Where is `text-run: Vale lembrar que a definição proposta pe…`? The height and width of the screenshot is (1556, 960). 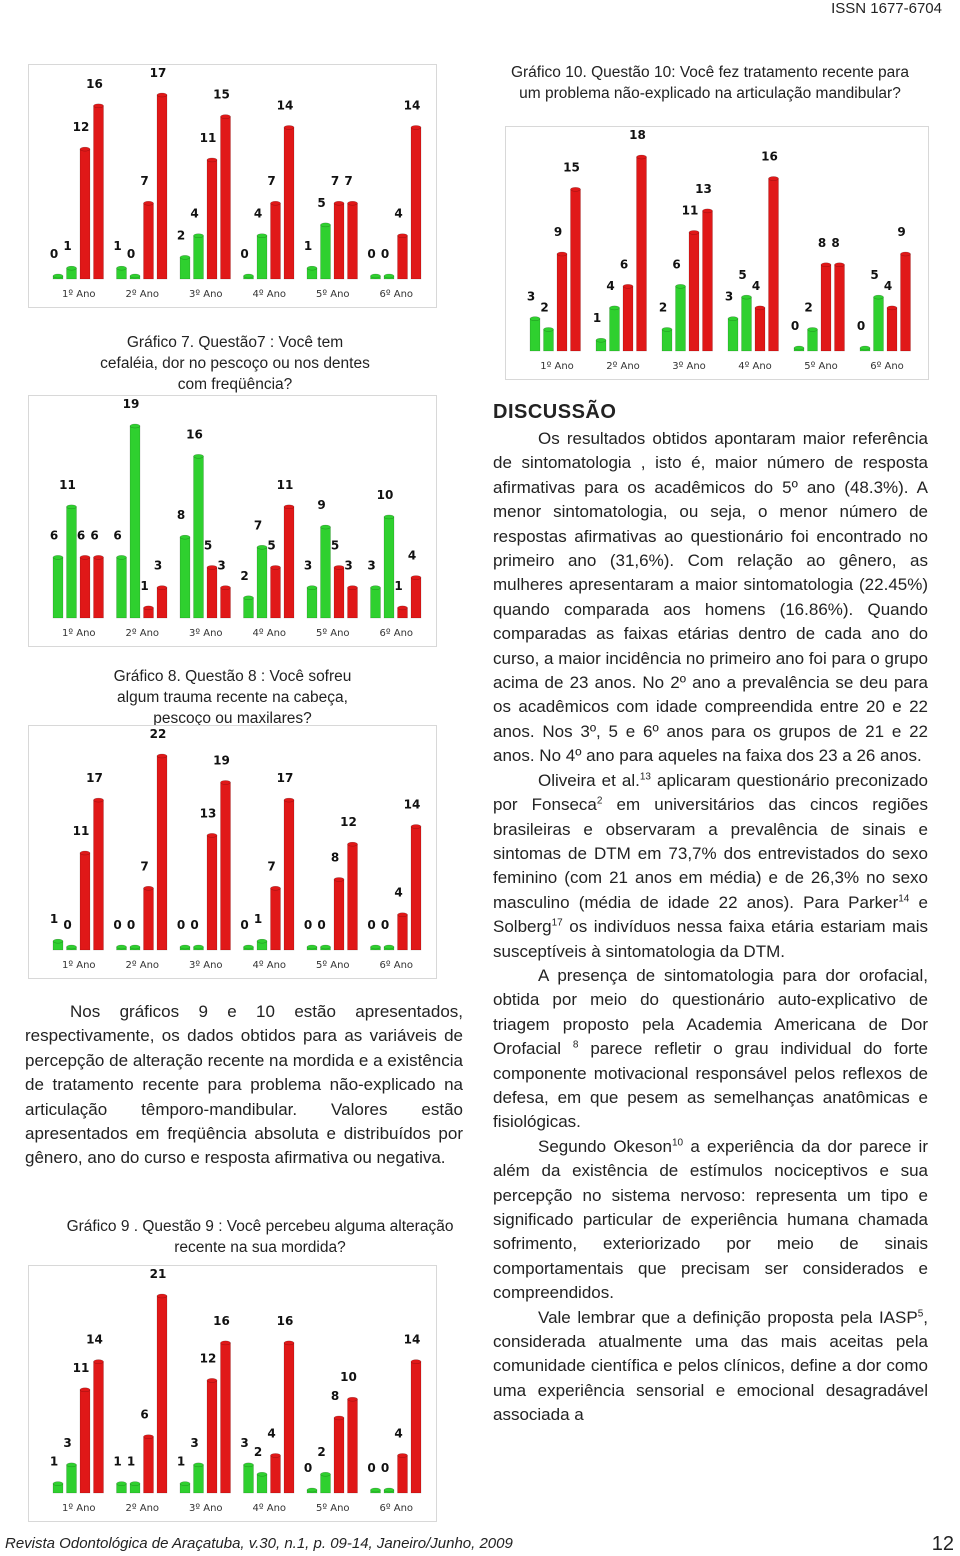
text-run: Vale lembrar que a definição proposta pe… is located at coordinates (728, 1317).